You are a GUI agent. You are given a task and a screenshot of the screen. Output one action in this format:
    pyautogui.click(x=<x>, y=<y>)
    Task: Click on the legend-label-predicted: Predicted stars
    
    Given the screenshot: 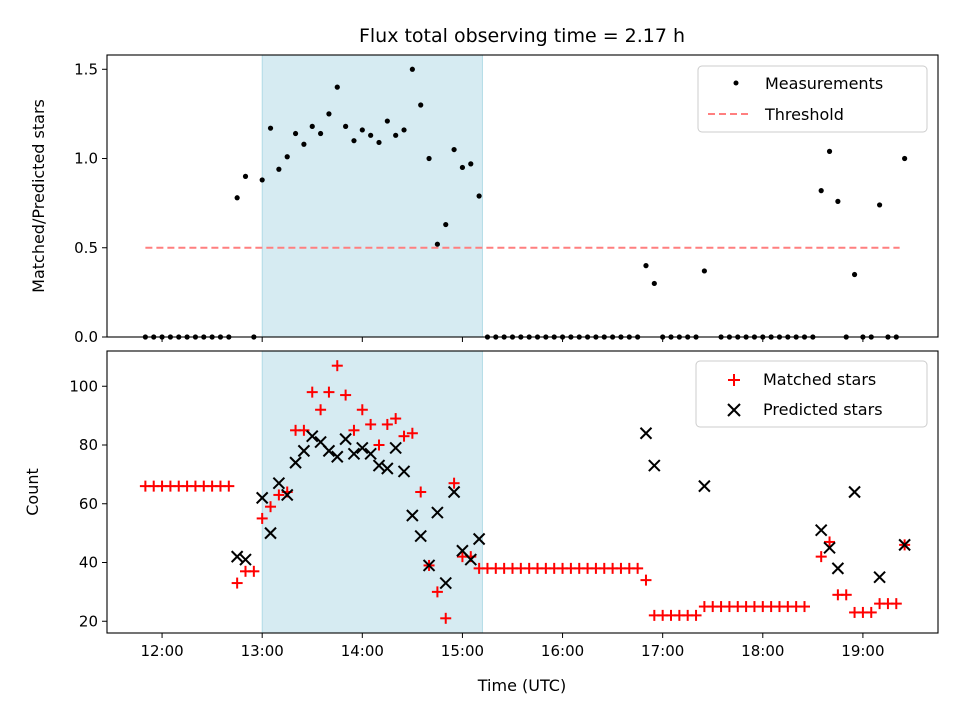 What is the action you would take?
    pyautogui.click(x=823, y=409)
    